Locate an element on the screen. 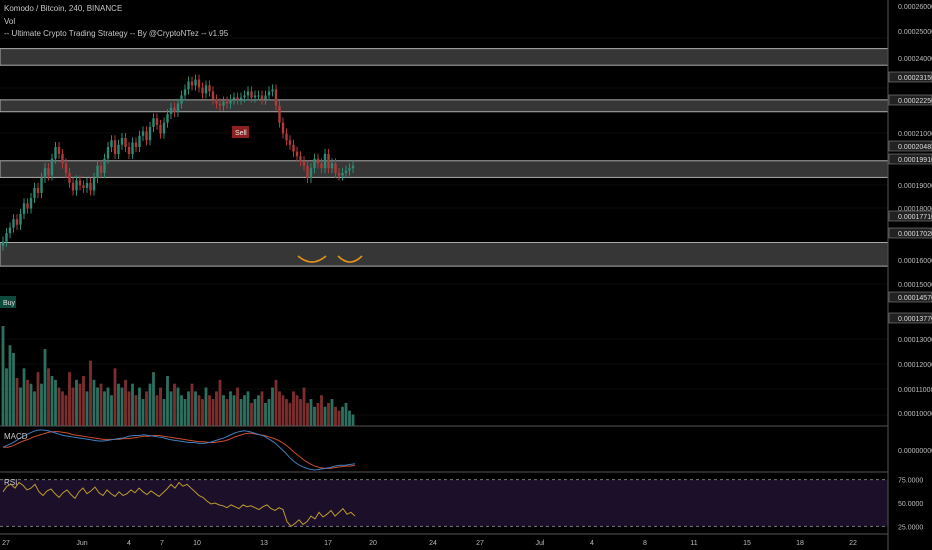  price-tag-label: 0.00017020 is located at coordinates (915, 234).